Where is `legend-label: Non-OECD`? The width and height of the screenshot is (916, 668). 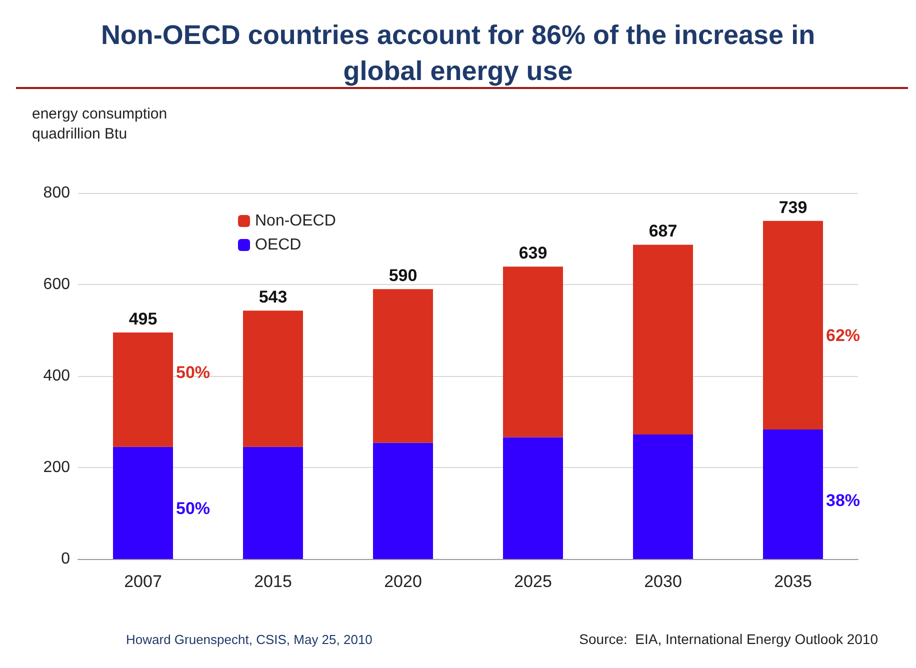 legend-label: Non-OECD is located at coordinates (295, 221).